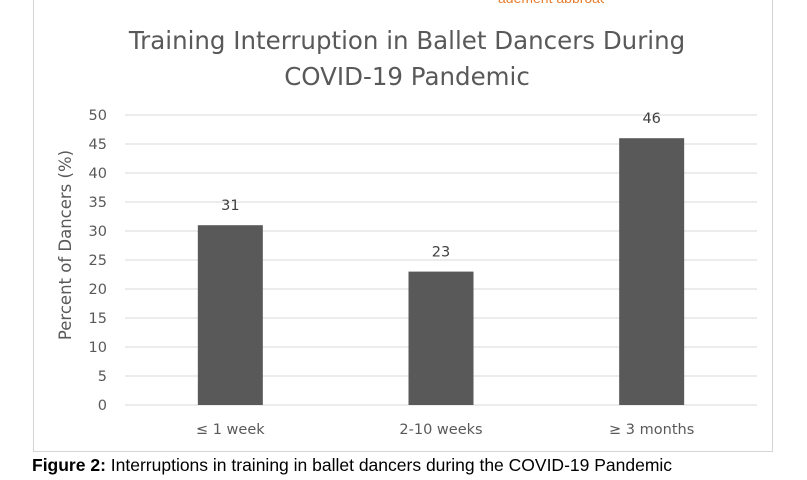  Describe the element at coordinates (551, 1) in the screenshot. I see `cropped-header-text: agement approaches` at that location.